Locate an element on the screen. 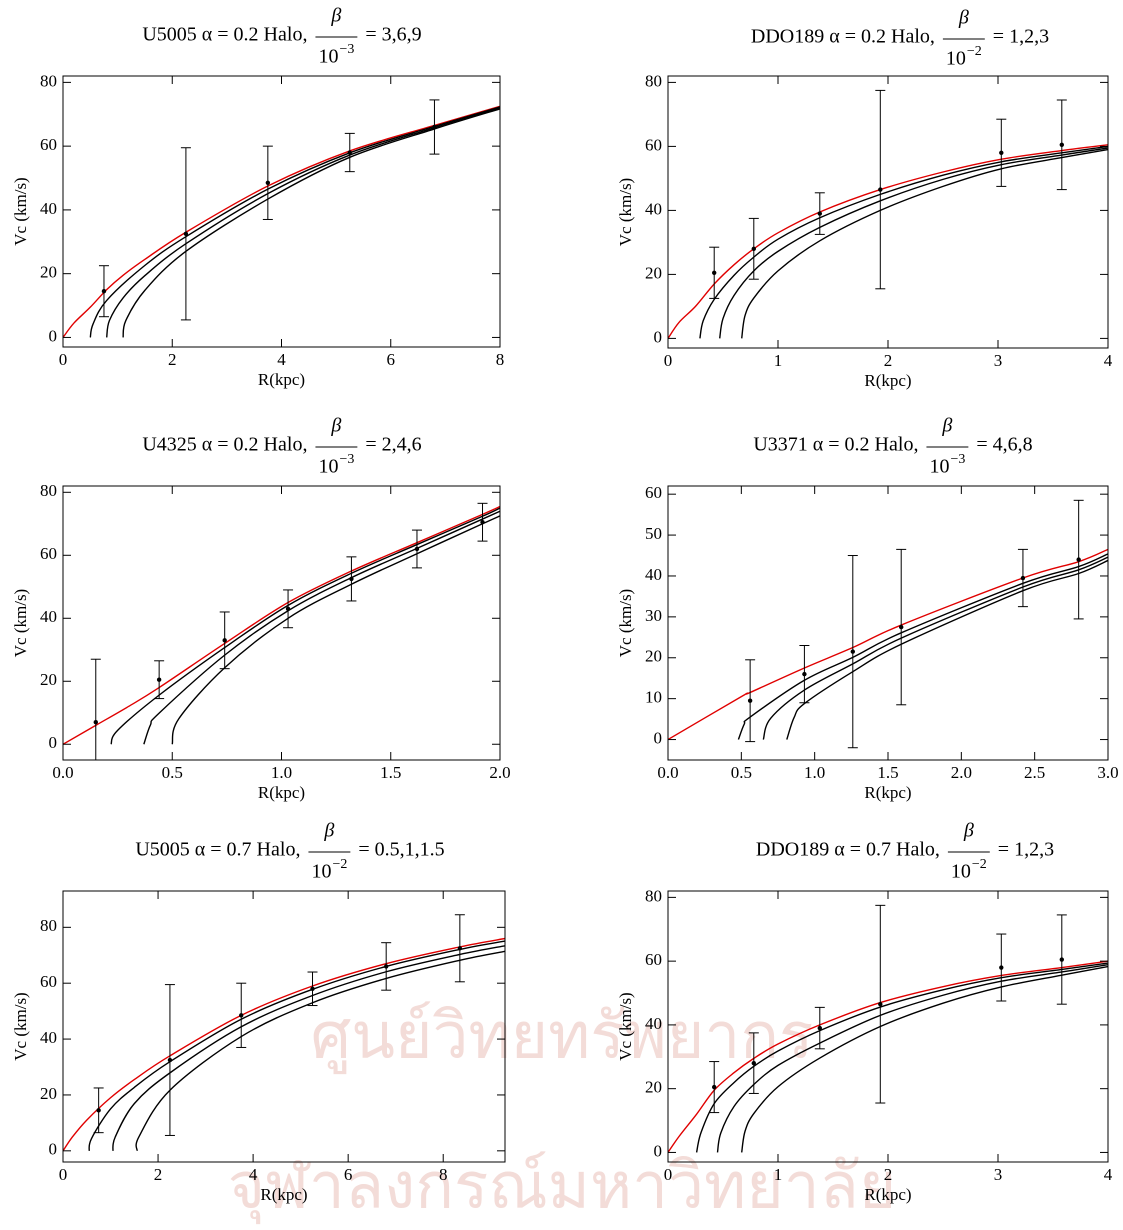  title: = 1,2,3 is located at coordinates (1021, 37).